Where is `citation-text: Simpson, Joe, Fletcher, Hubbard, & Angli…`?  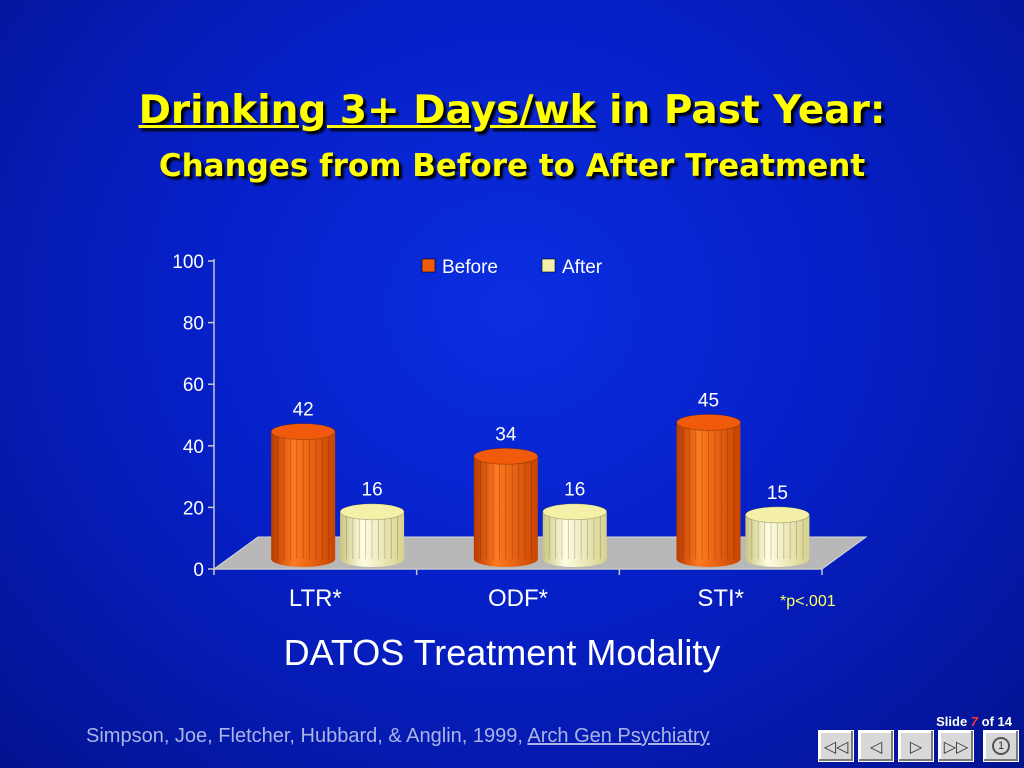 citation-text: Simpson, Joe, Fletcher, Hubbard, & Angli… is located at coordinates (307, 736).